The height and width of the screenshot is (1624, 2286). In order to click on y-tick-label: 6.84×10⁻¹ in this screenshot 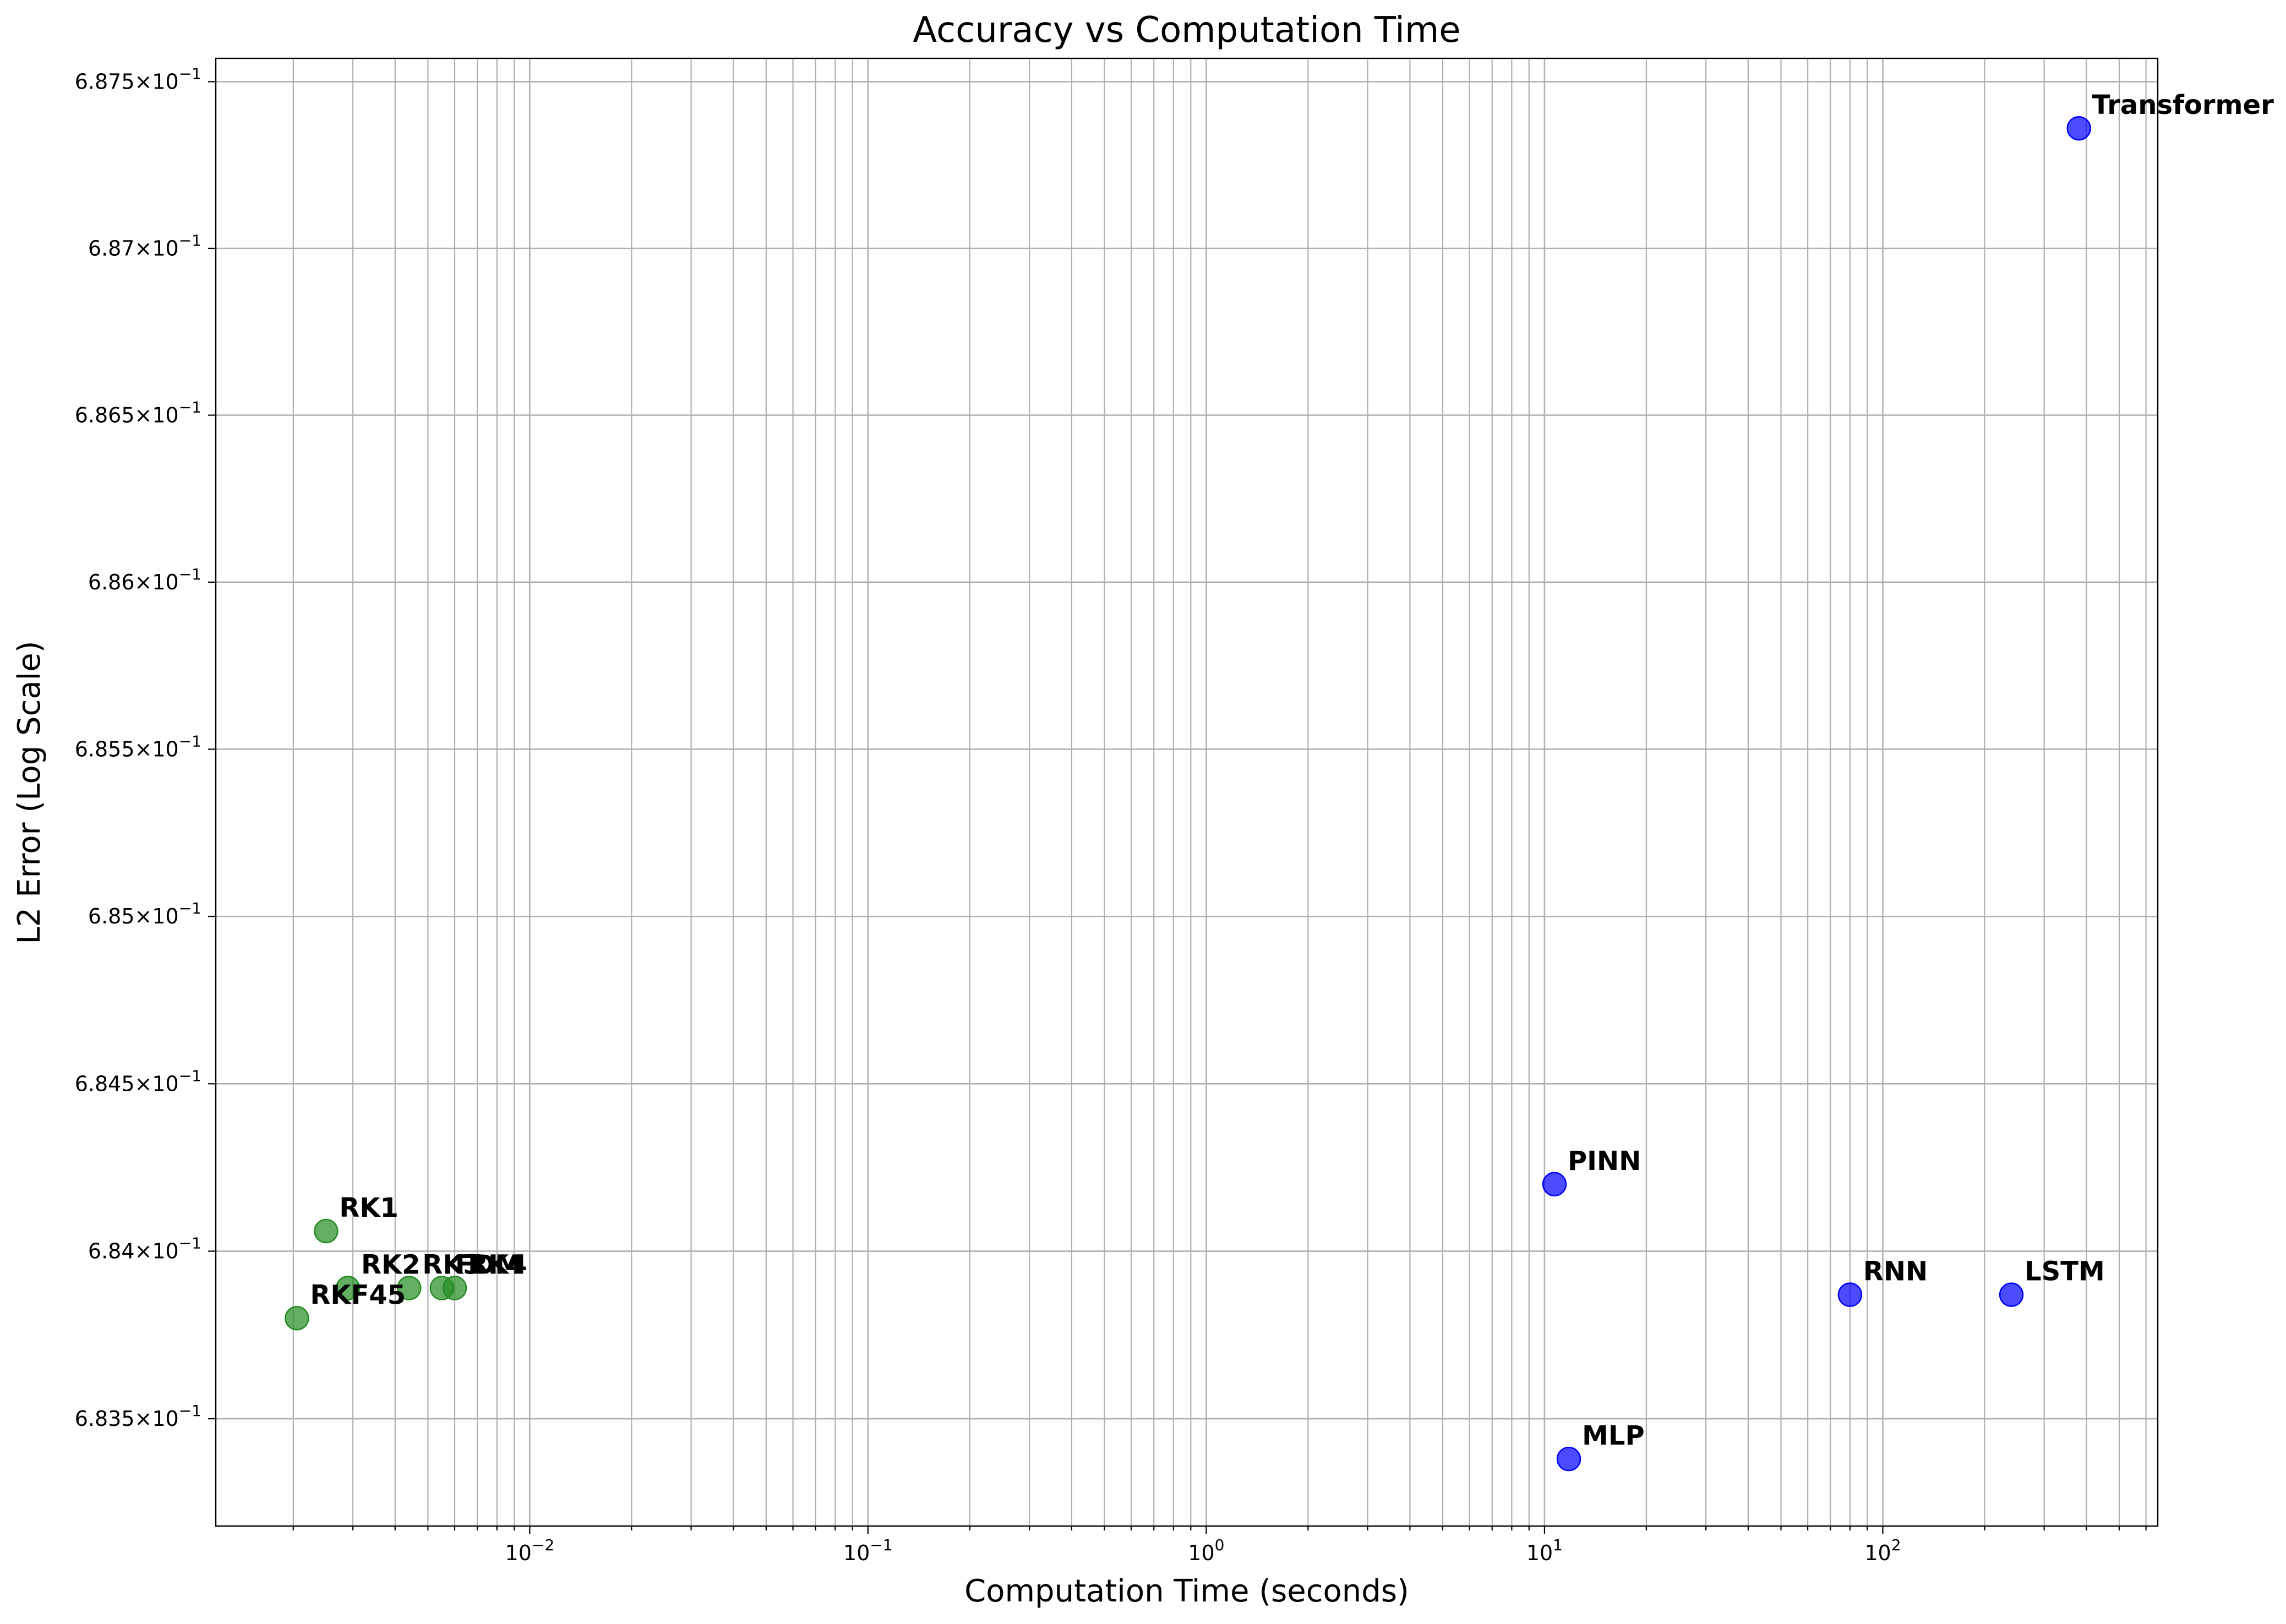, I will do `click(144, 1249)`.